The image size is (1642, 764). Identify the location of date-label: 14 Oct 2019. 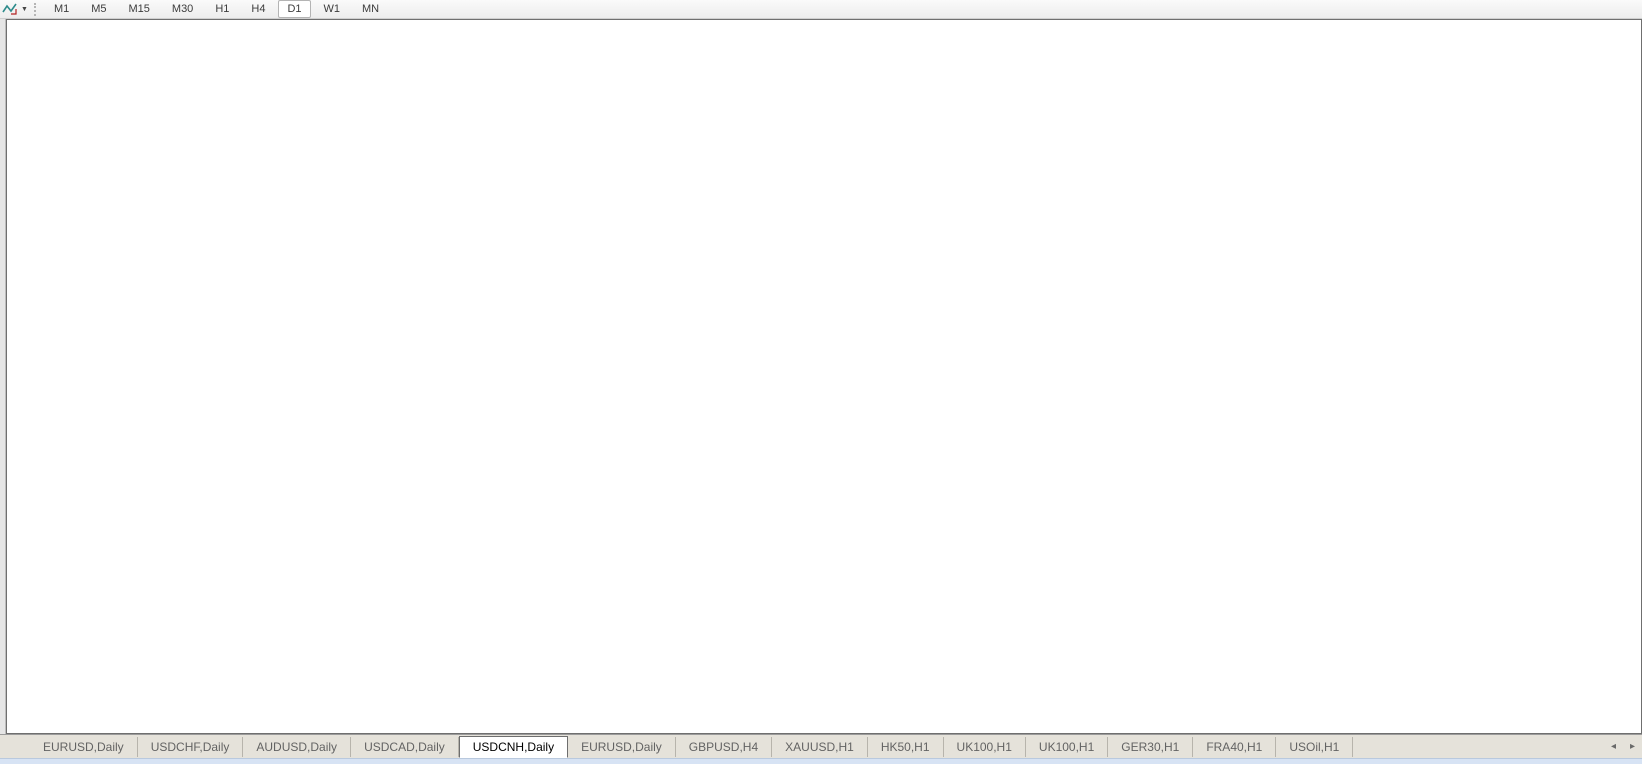
(735, 721).